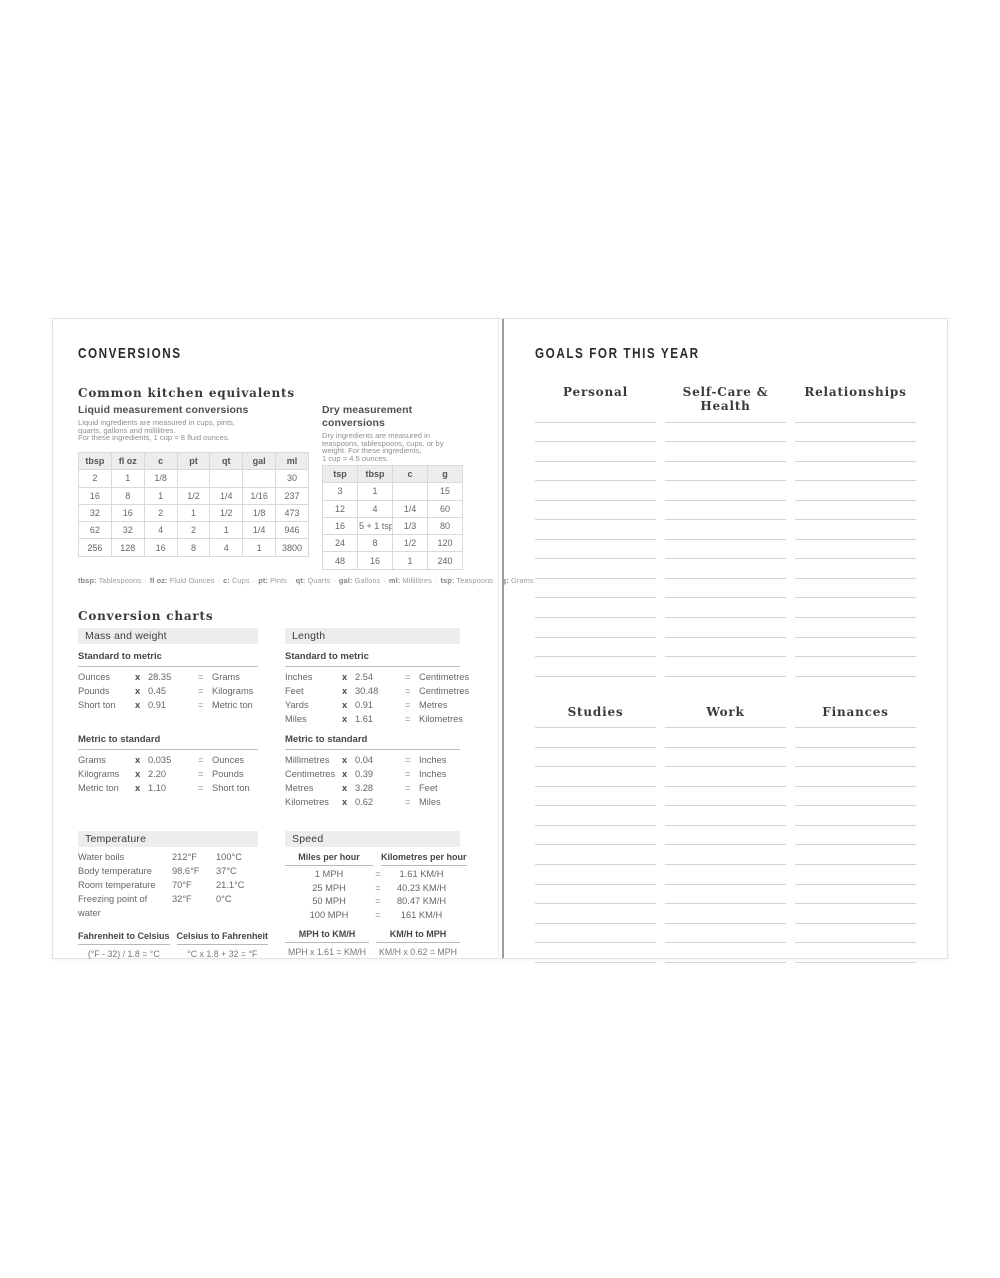  I want to click on unit-from: Yards, so click(297, 704).